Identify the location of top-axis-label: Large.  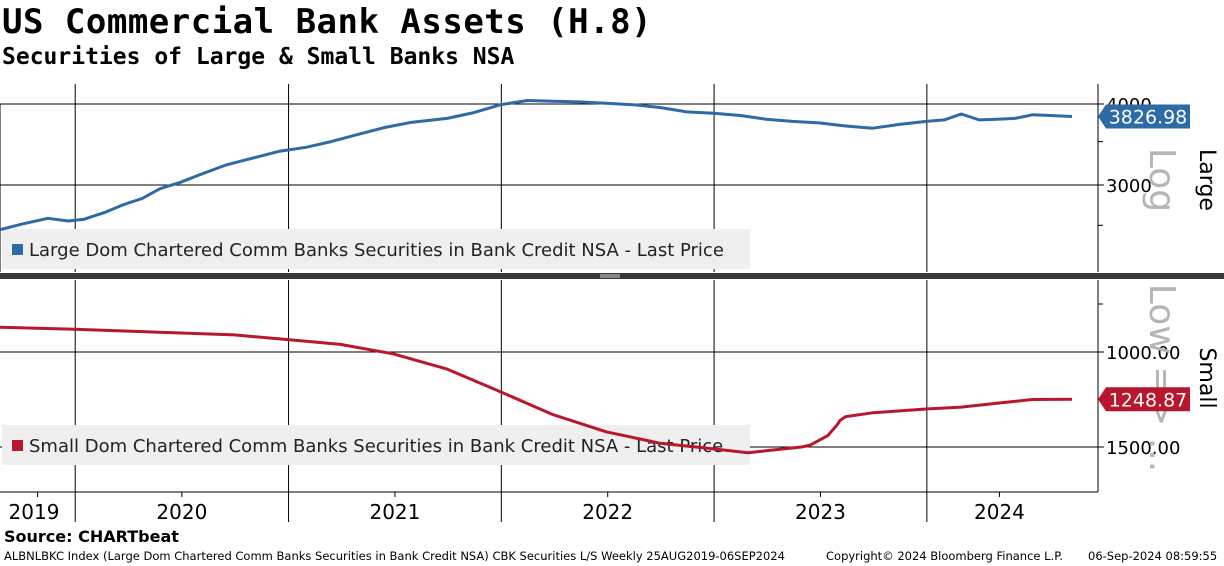
(1206, 180).